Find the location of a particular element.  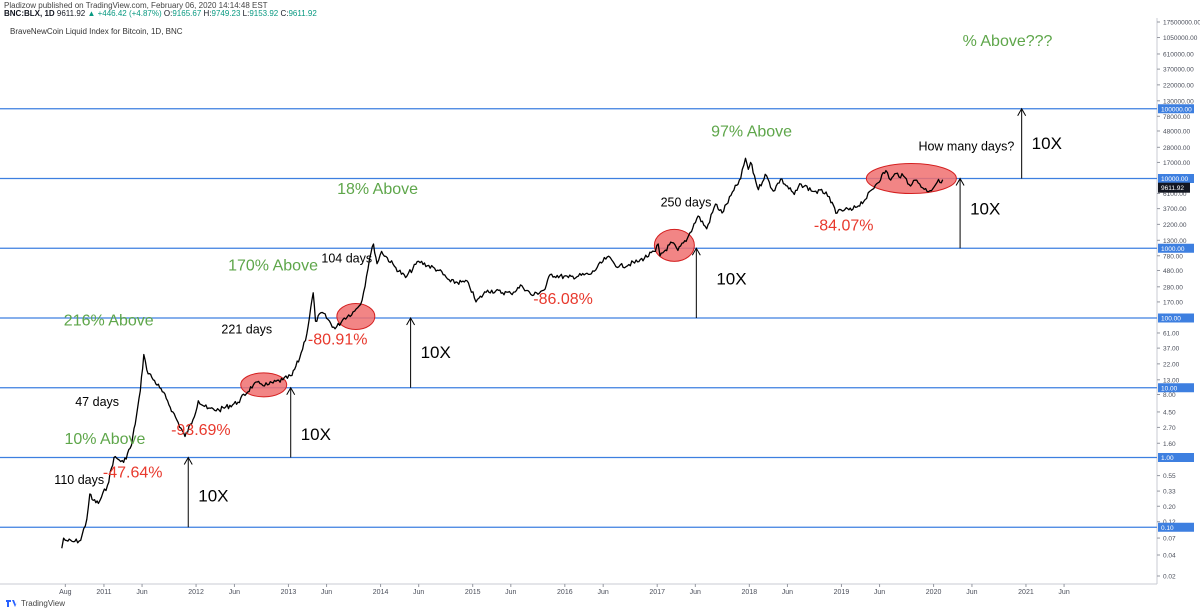

last-price-box is located at coordinates (1174, 187).